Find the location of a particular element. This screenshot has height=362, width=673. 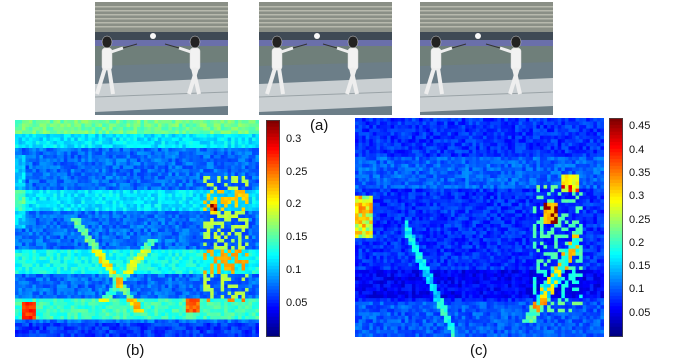

caption-b: (b) is located at coordinates (135, 350).